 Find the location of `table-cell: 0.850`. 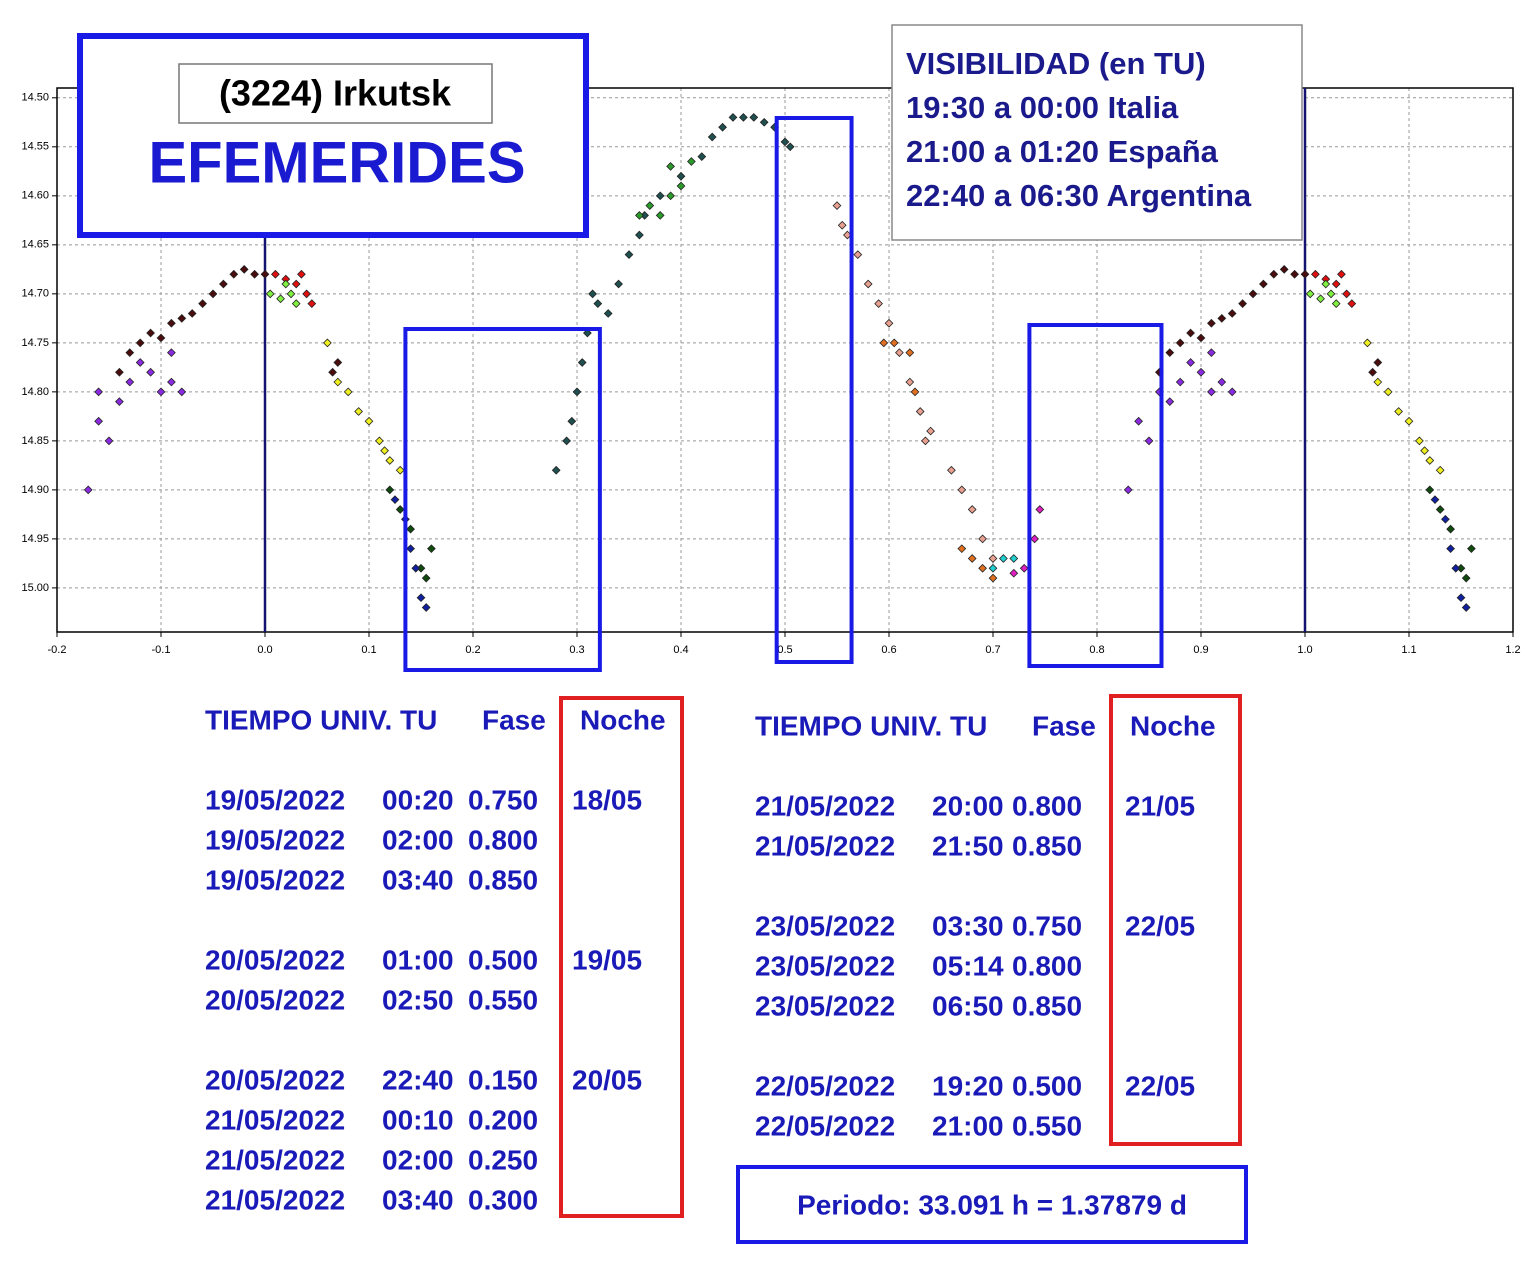

table-cell: 0.850 is located at coordinates (503, 879).